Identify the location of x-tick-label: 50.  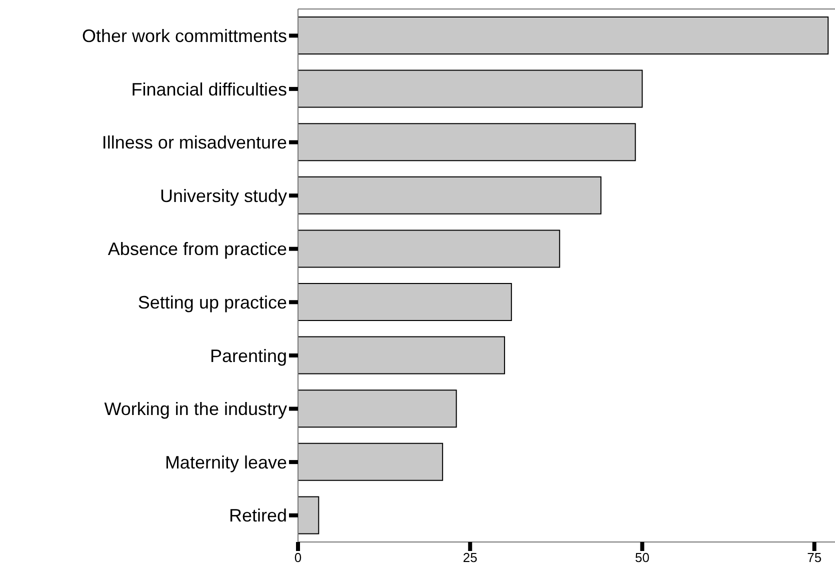
(642, 558).